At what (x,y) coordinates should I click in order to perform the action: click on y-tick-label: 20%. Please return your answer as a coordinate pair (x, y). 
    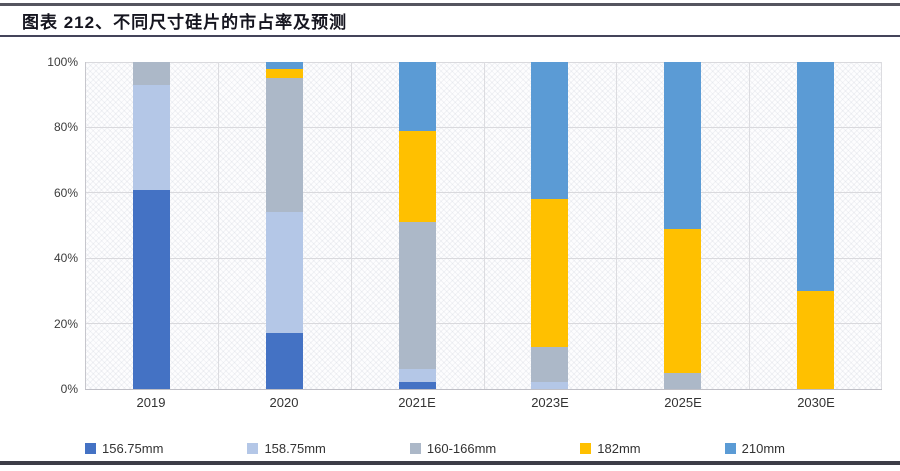
    Looking at the image, I should click on (65, 323).